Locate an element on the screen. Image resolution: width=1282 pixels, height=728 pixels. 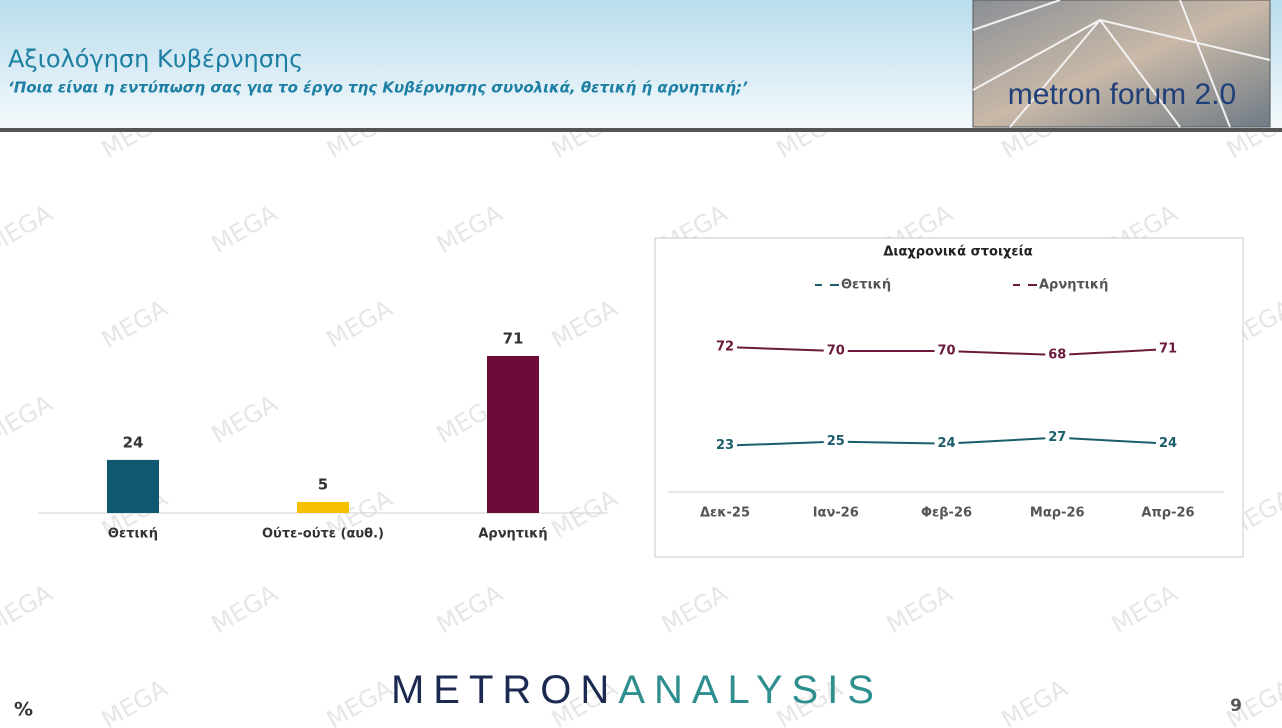
brand: METRONANALYSIS is located at coordinates (637, 690).